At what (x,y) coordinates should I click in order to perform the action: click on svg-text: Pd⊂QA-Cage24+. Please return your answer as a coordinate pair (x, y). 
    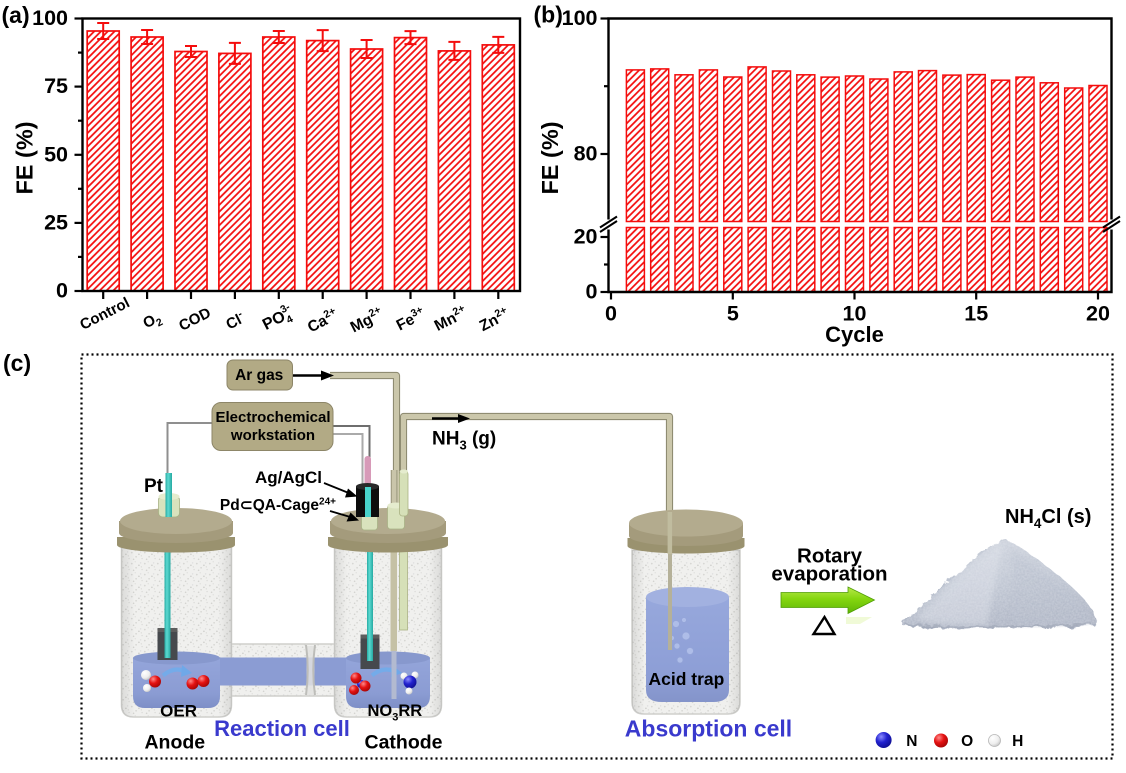
    Looking at the image, I should click on (278, 506).